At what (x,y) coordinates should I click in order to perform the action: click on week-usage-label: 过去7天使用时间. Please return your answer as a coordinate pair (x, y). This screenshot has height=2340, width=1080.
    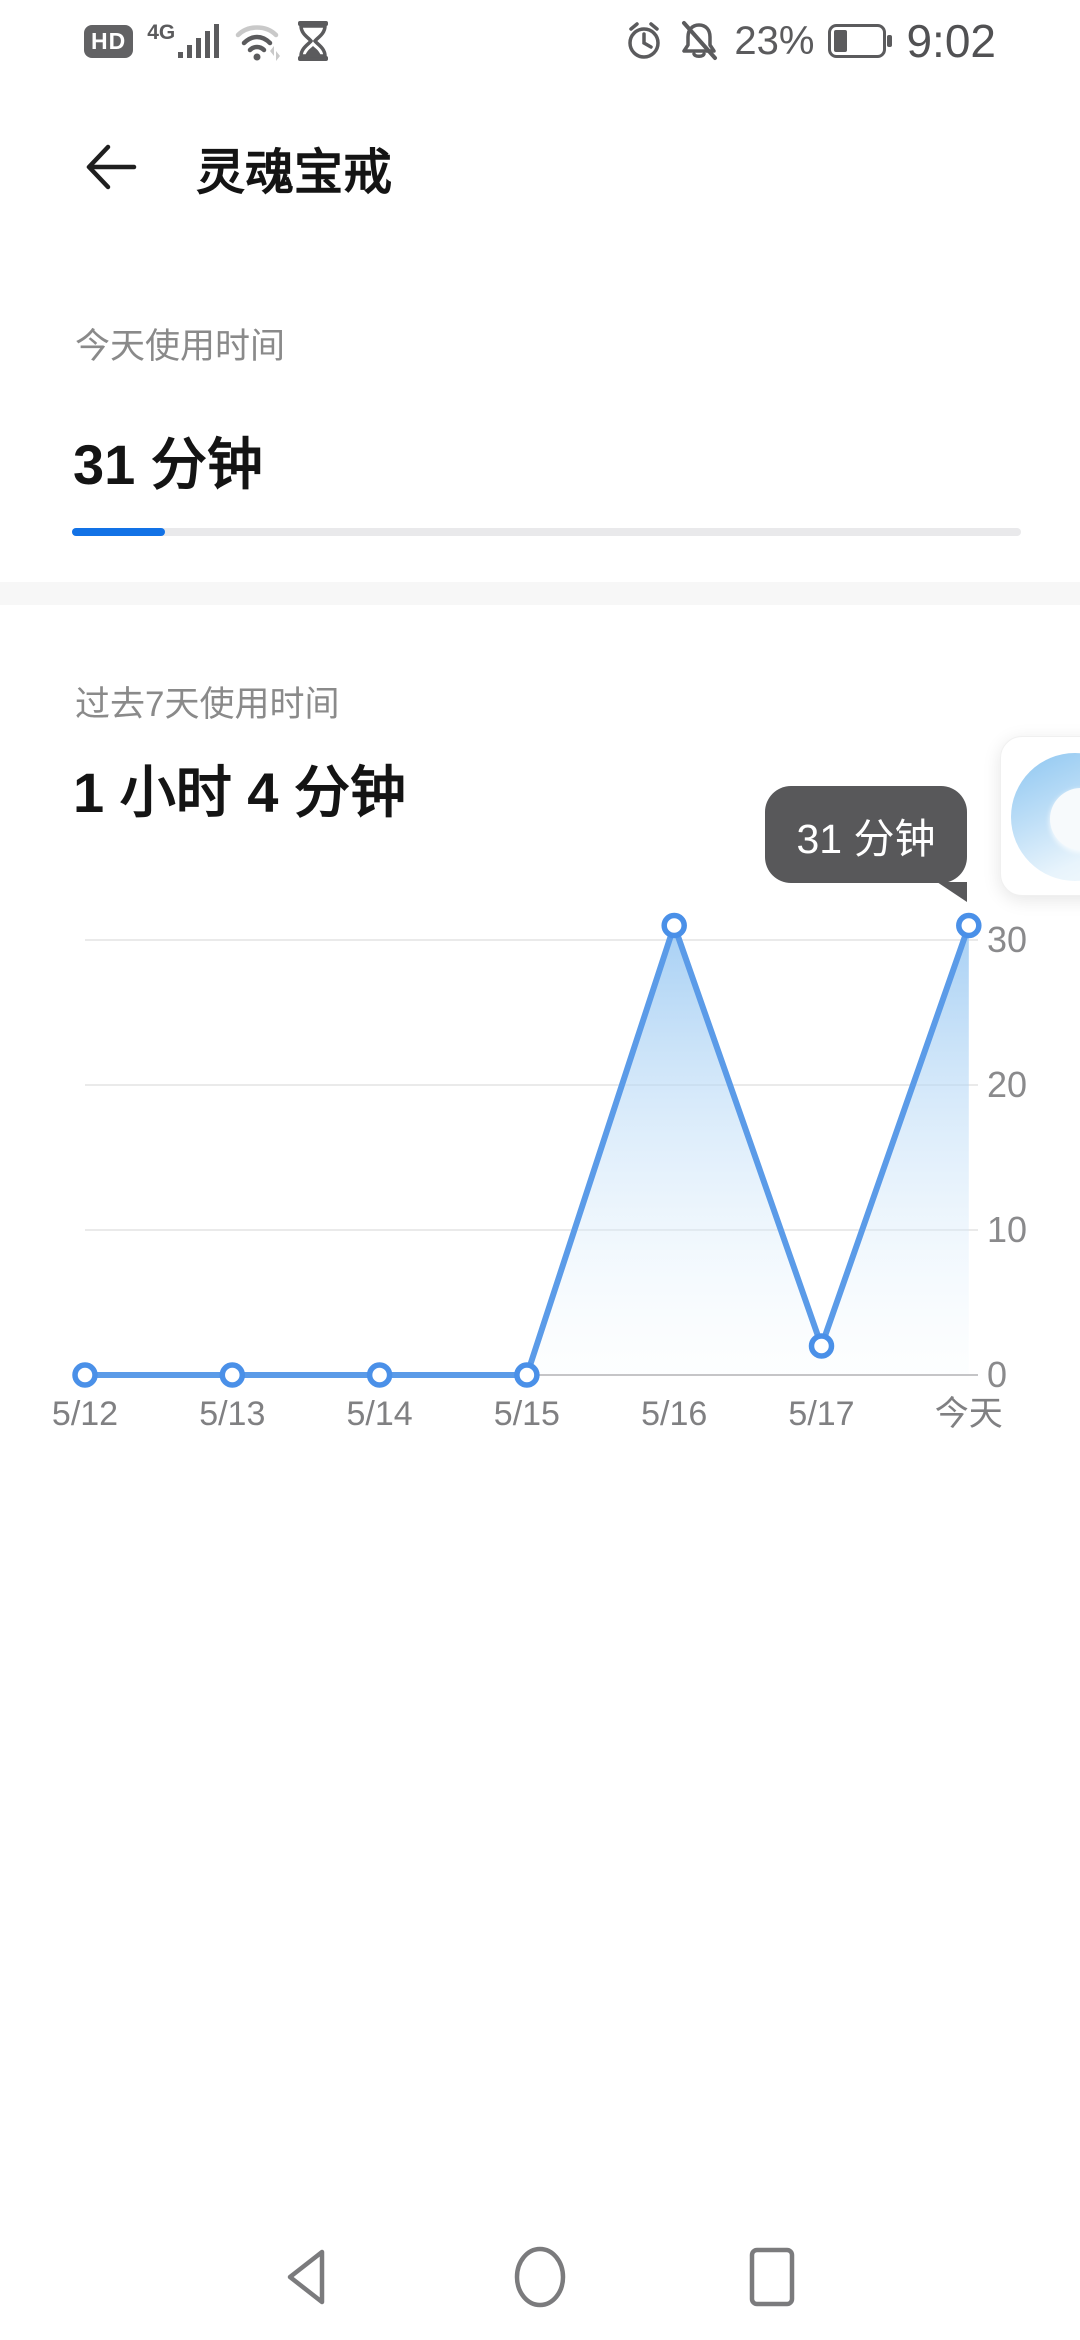
    Looking at the image, I should click on (207, 704).